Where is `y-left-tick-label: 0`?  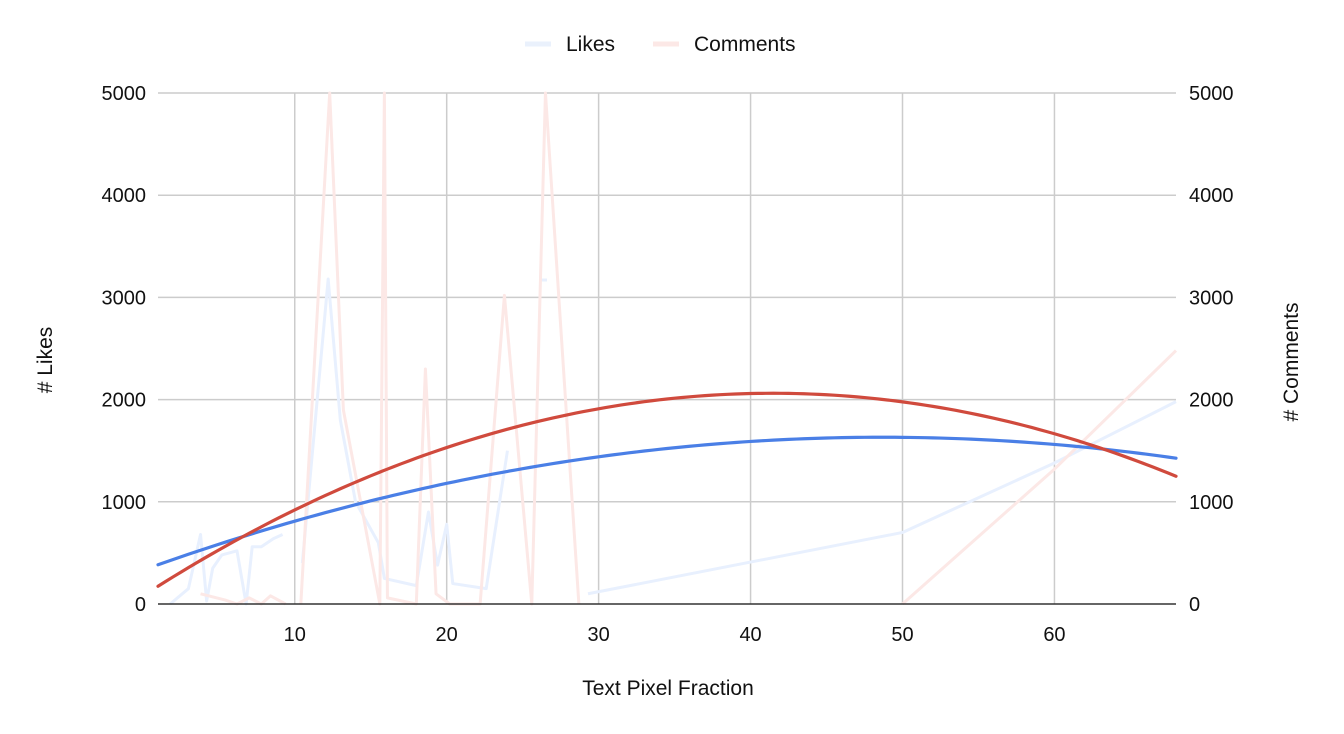 y-left-tick-label: 0 is located at coordinates (140, 605).